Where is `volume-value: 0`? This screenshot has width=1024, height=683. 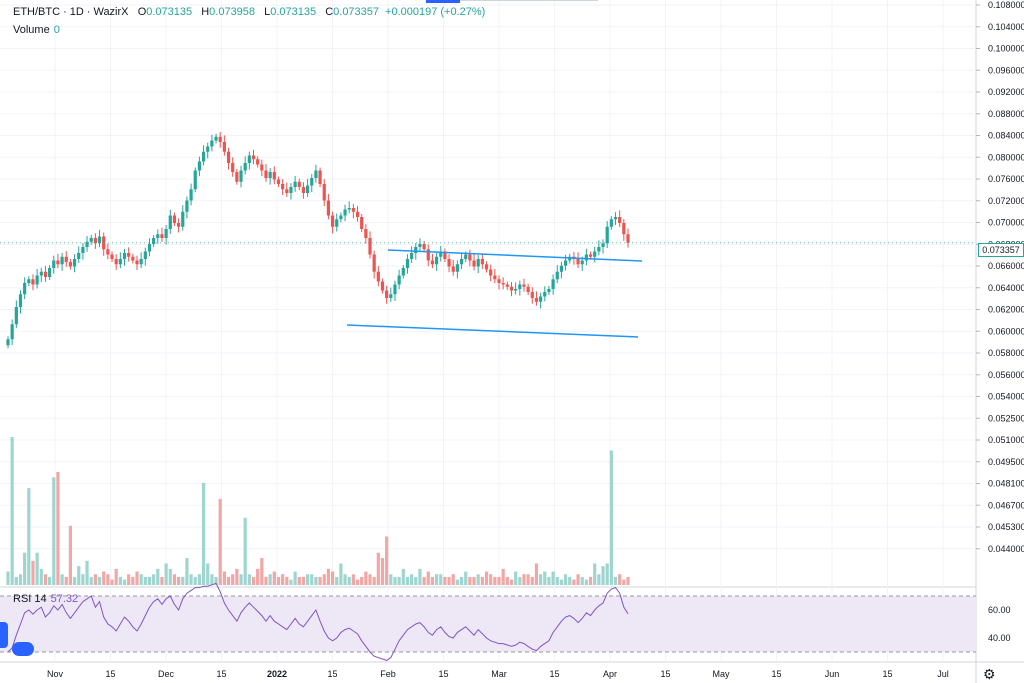 volume-value: 0 is located at coordinates (56, 30).